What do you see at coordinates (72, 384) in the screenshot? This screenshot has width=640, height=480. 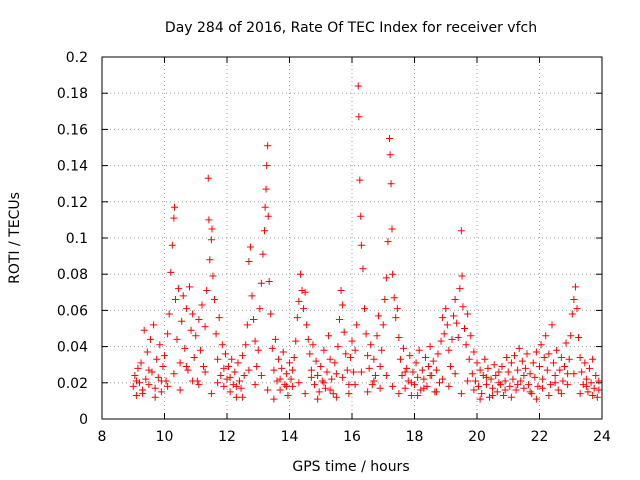 I see `y-tick-label: 0.02` at bounding box center [72, 384].